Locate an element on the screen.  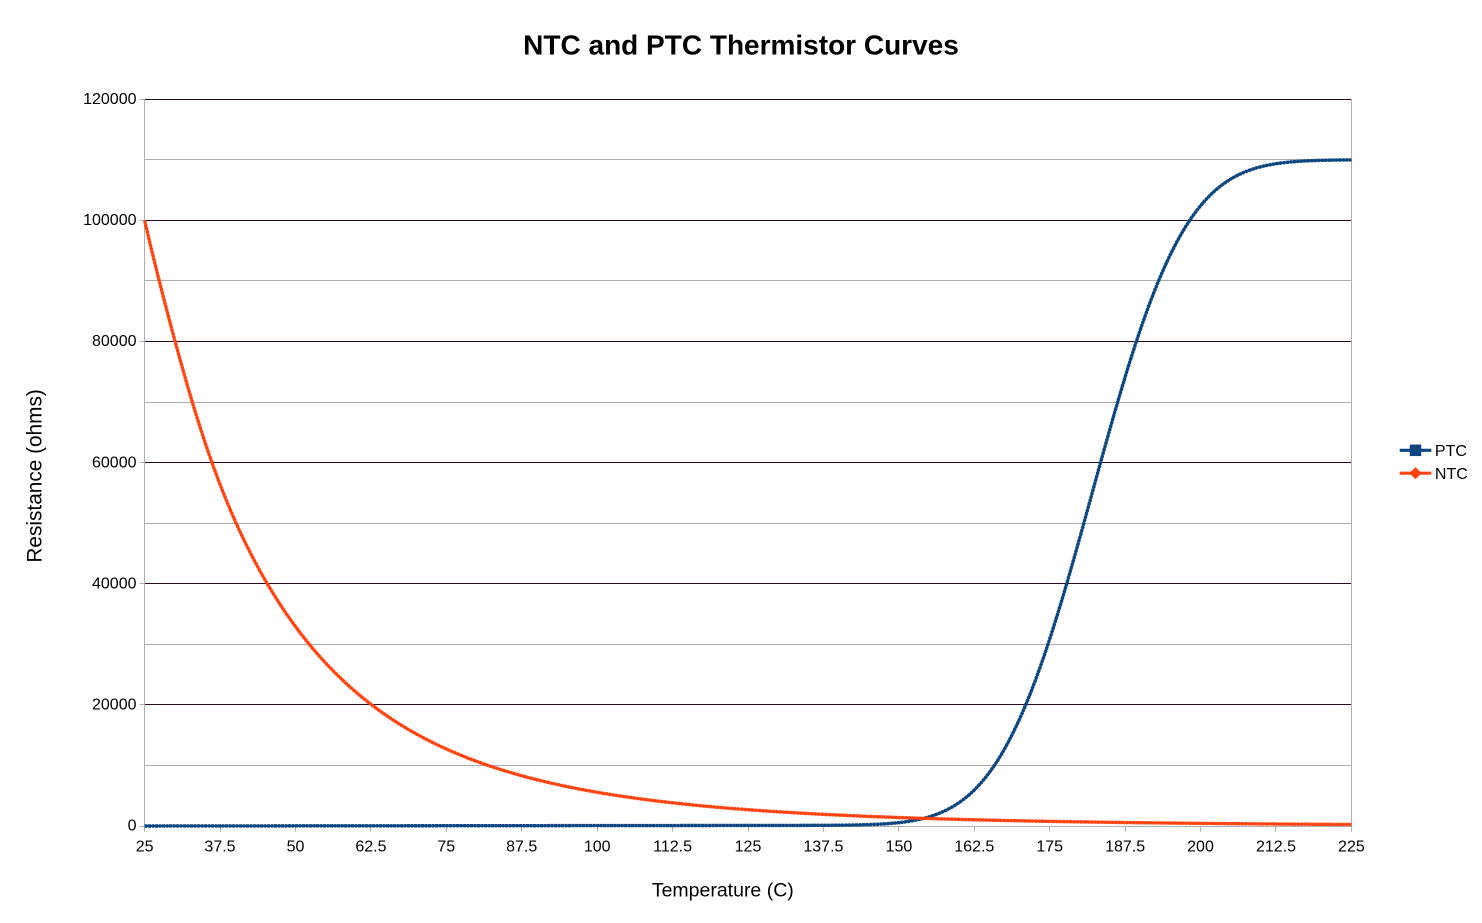
svg-text: 225 is located at coordinates (1351, 846).